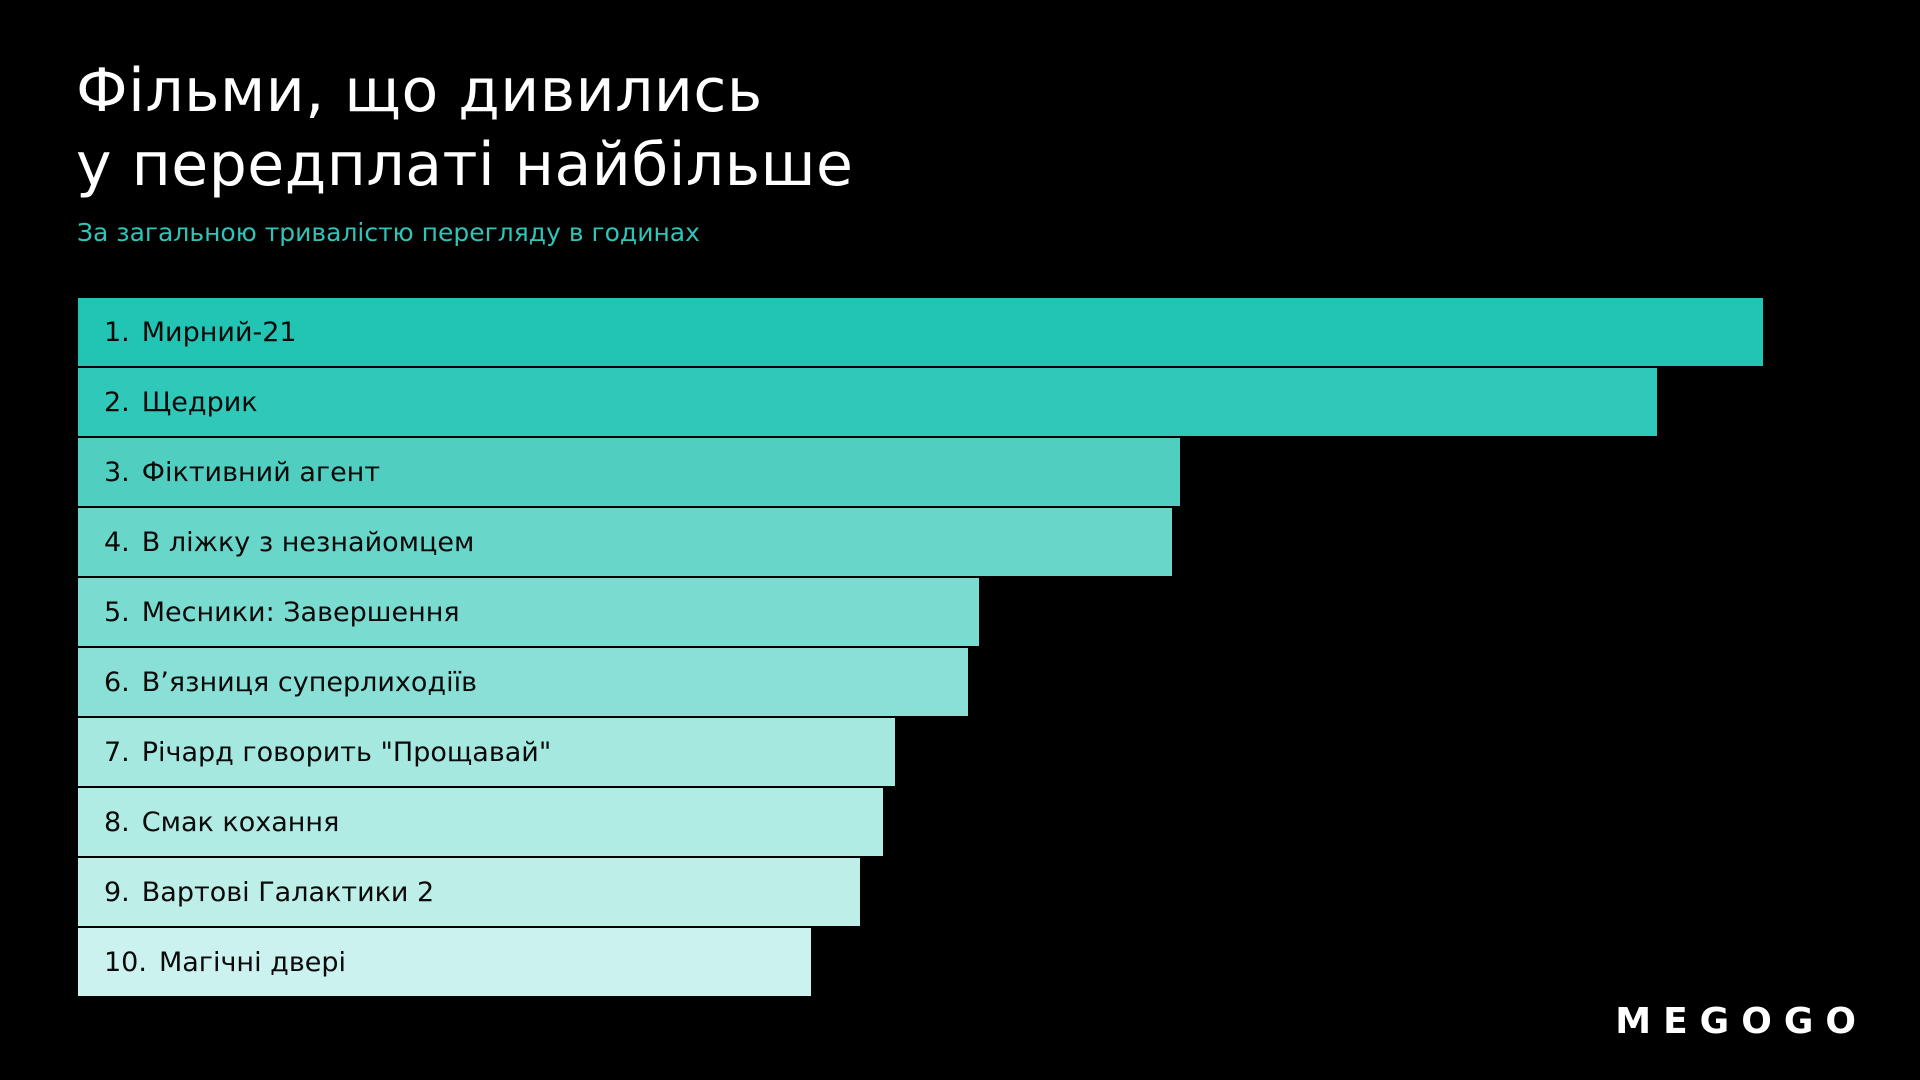 Image resolution: width=1920 pixels, height=1080 pixels. I want to click on chart-title-line-2: у передплаті найбільше, so click(465, 165).